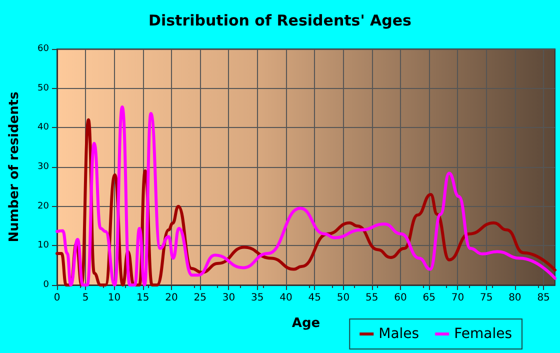 The height and width of the screenshot is (353, 560). I want to click on x-tick-label: 35, so click(257, 298).